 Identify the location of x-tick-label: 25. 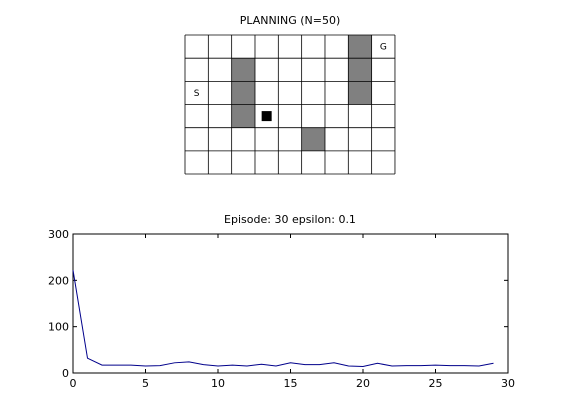
(436, 383).